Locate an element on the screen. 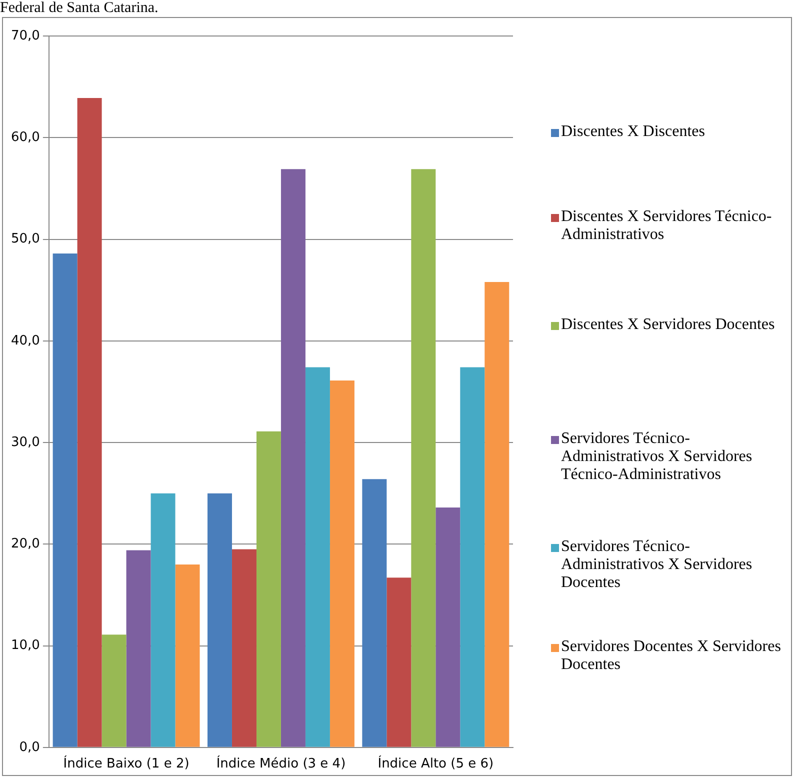  legend-label: Servidores Técnico-Administrativos X Servidores Docentes is located at coordinates (657, 565).